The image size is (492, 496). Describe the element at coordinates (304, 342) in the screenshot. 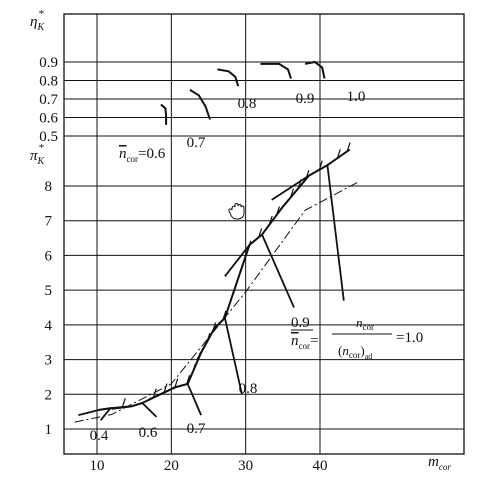

I see `speed-formula-prefix-var: ncor=` at that location.